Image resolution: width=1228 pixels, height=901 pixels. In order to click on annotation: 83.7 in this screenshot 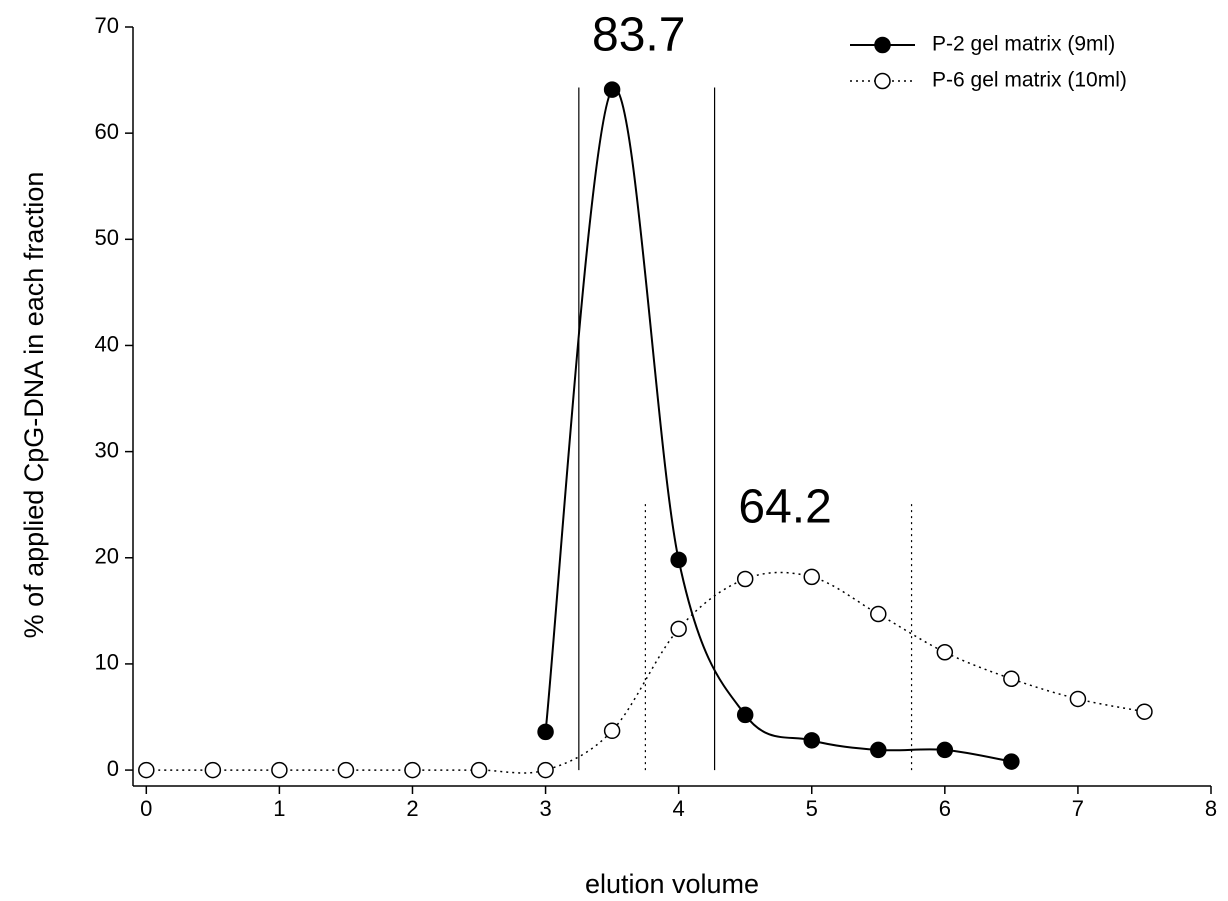, I will do `click(638, 34)`.